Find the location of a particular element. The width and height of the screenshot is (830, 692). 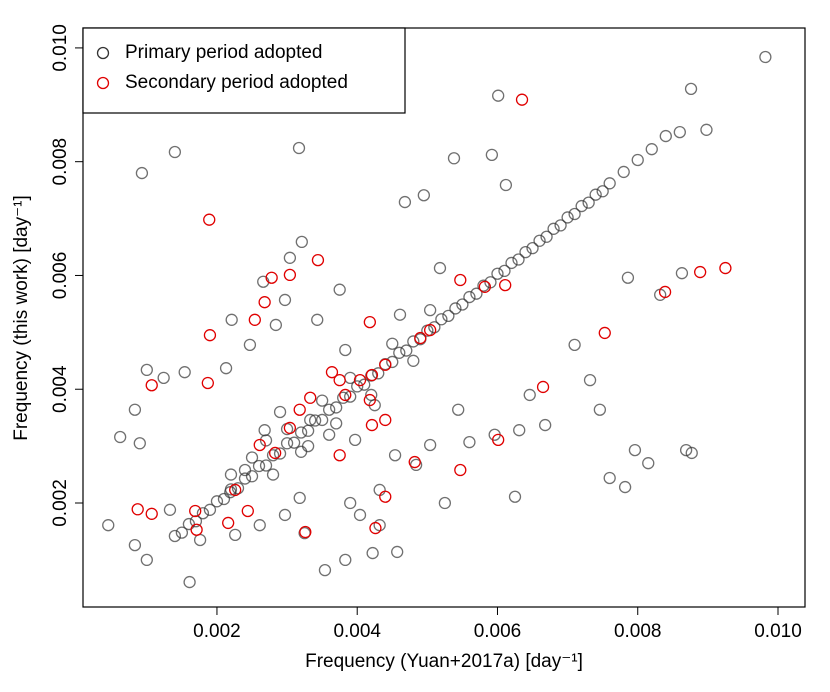

y-tick-label: 0.010 is located at coordinates (60, 48).